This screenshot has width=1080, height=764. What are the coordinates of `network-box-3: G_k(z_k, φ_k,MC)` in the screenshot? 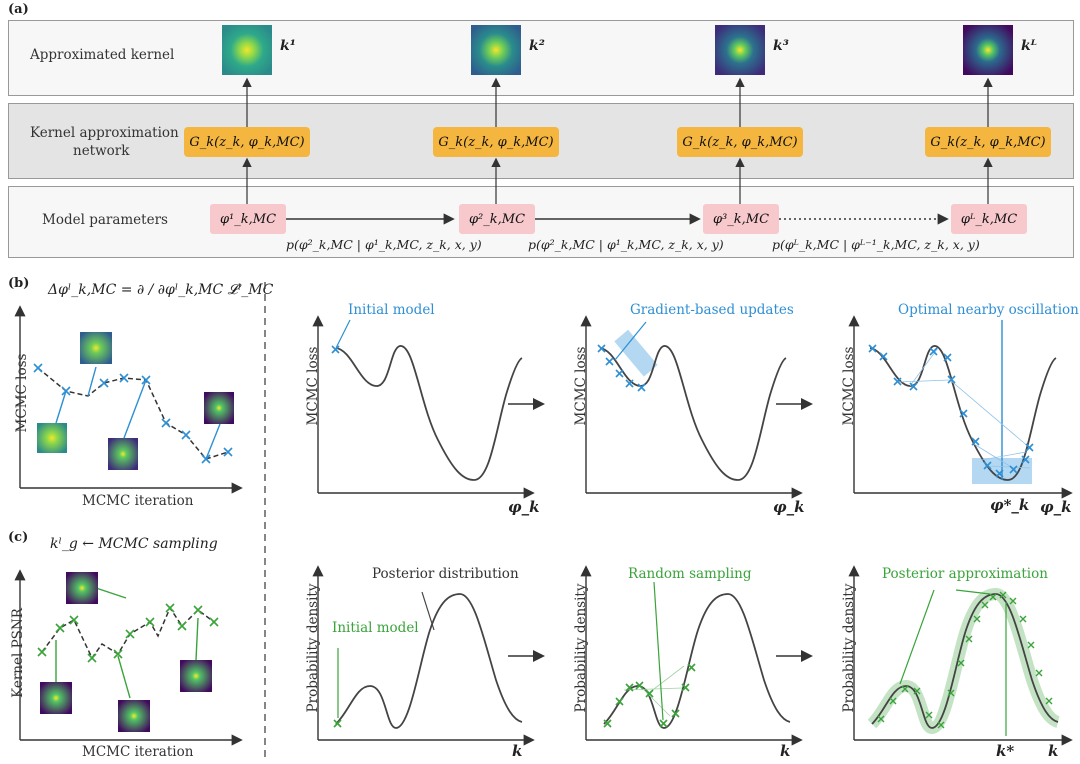 It's located at (740, 142).